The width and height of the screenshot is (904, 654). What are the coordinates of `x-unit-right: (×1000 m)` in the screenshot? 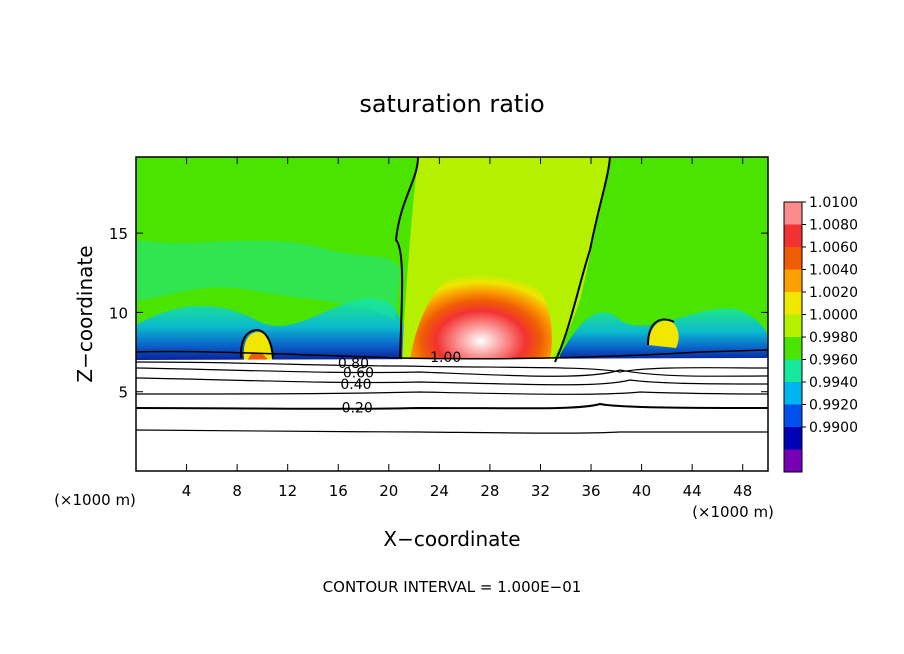 It's located at (733, 512).